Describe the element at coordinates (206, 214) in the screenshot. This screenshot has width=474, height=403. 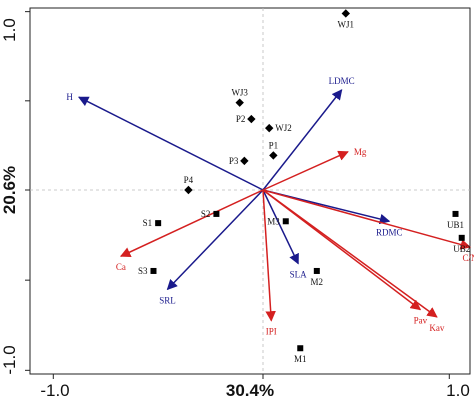
I see `site-label-s2: S2` at that location.